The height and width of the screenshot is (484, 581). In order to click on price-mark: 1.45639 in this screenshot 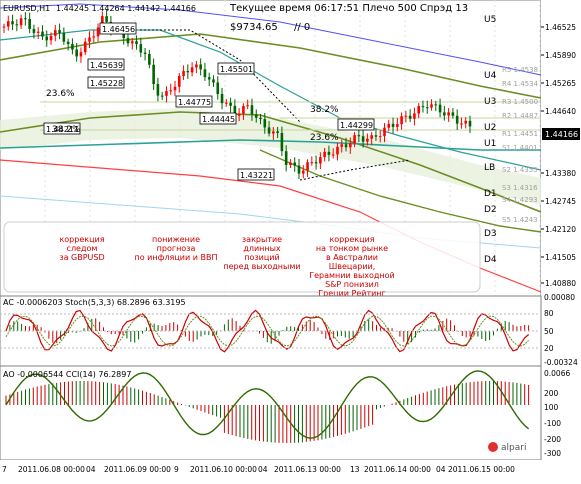, I will do `click(106, 64)`.